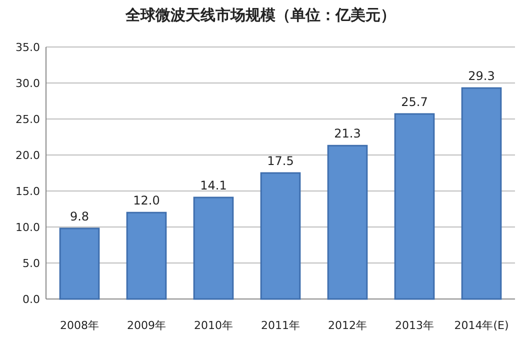 This screenshot has height=341, width=521. I want to click on x-tick-label: 2011年, so click(280, 325).